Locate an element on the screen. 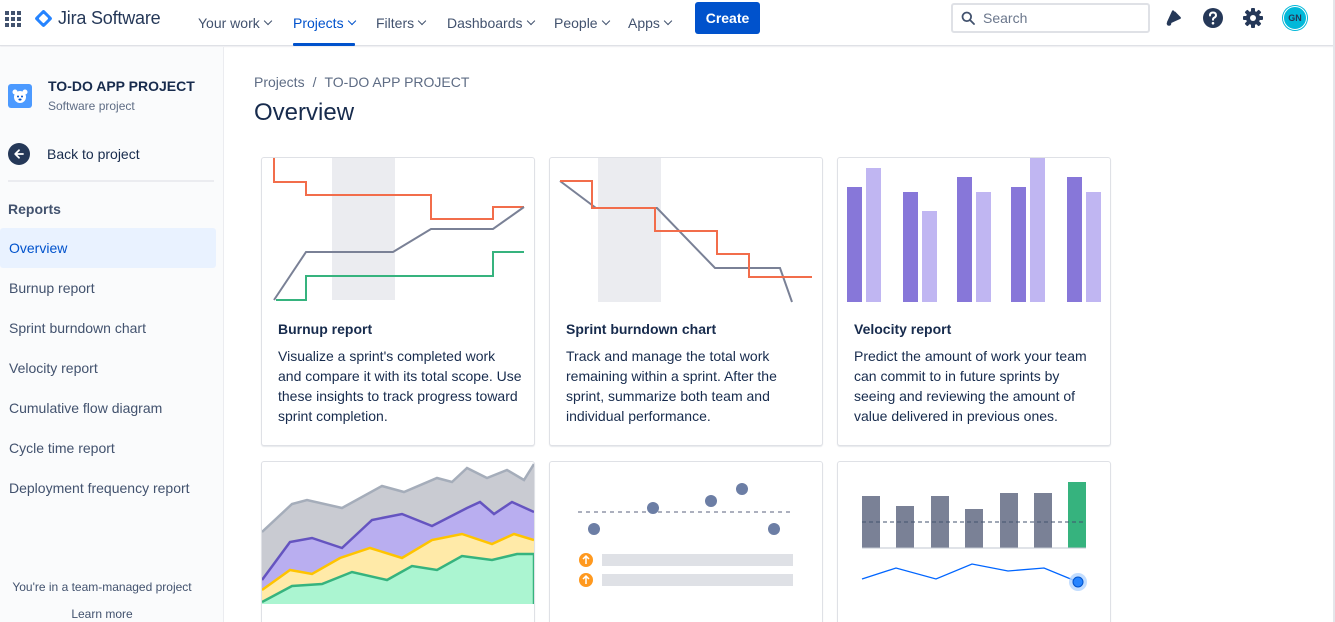 The height and width of the screenshot is (622, 1335). notifications-icon is located at coordinates (1173, 18).